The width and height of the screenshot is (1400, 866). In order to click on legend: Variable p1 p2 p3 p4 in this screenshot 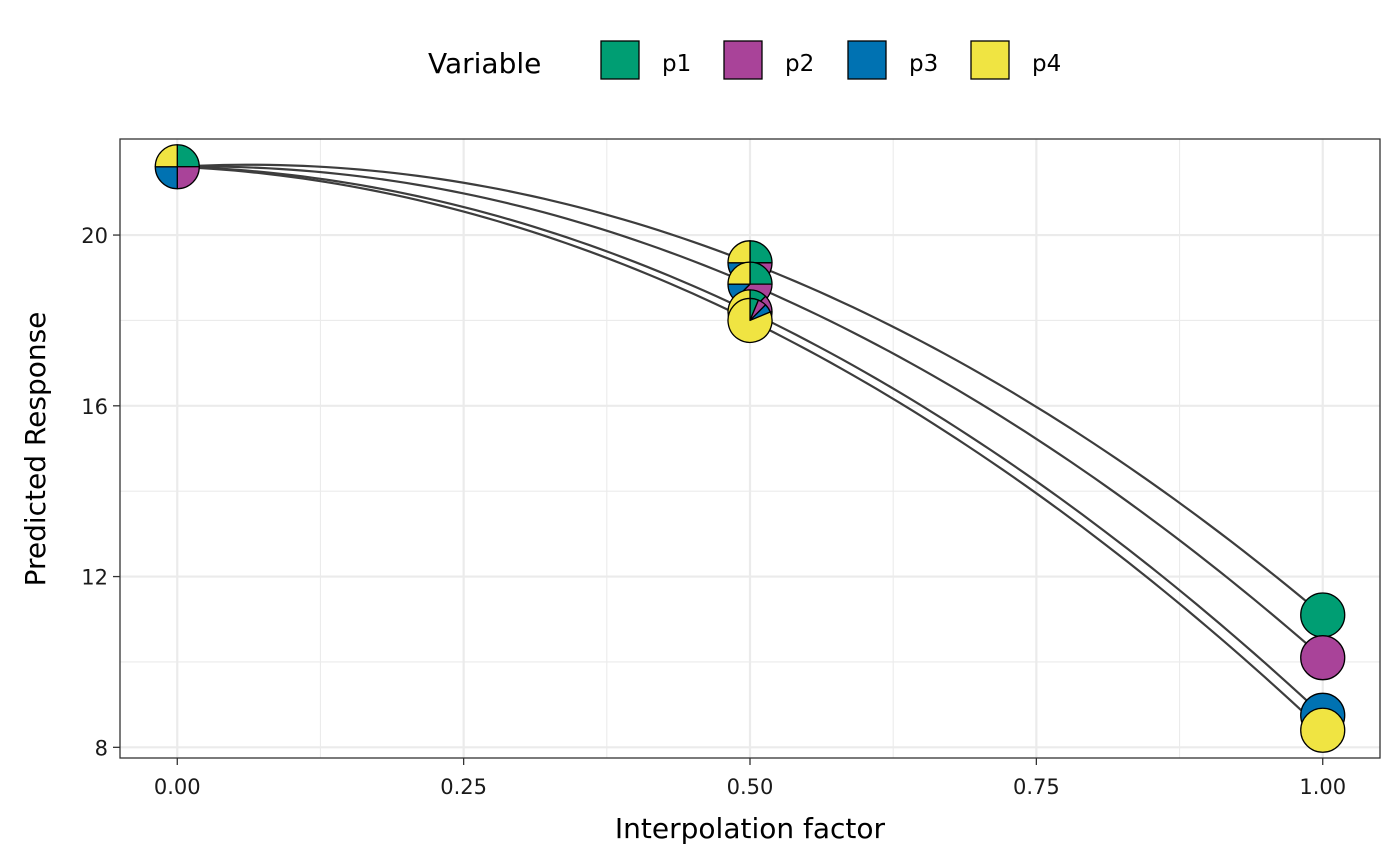, I will do `click(744, 60)`.